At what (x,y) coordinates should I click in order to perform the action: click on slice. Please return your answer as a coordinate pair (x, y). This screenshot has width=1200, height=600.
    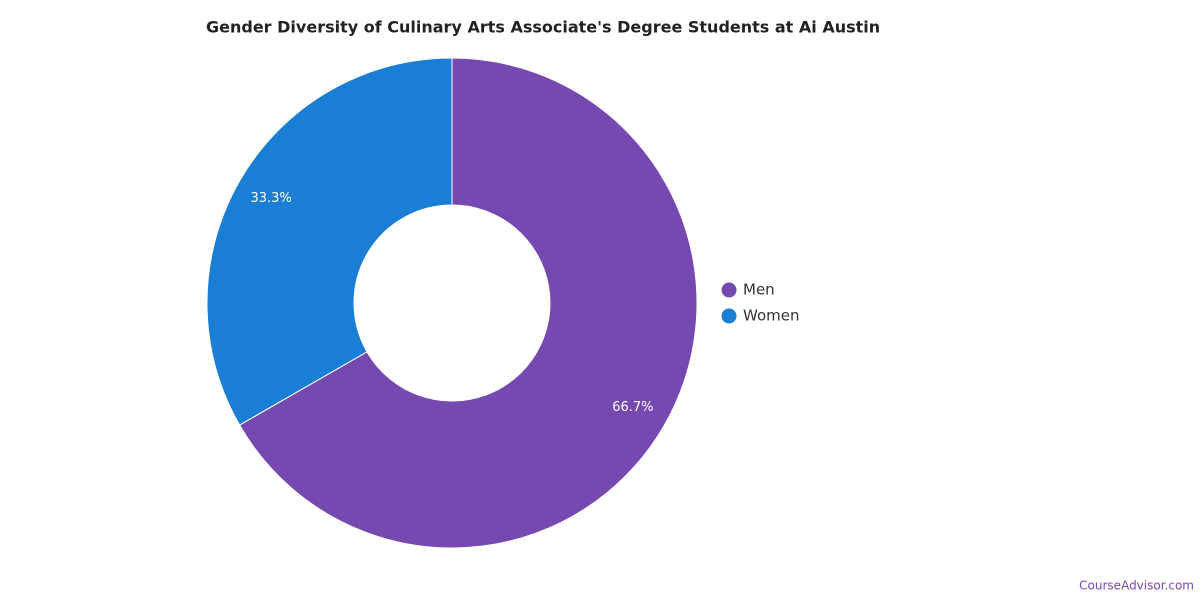
    Looking at the image, I should click on (329, 241).